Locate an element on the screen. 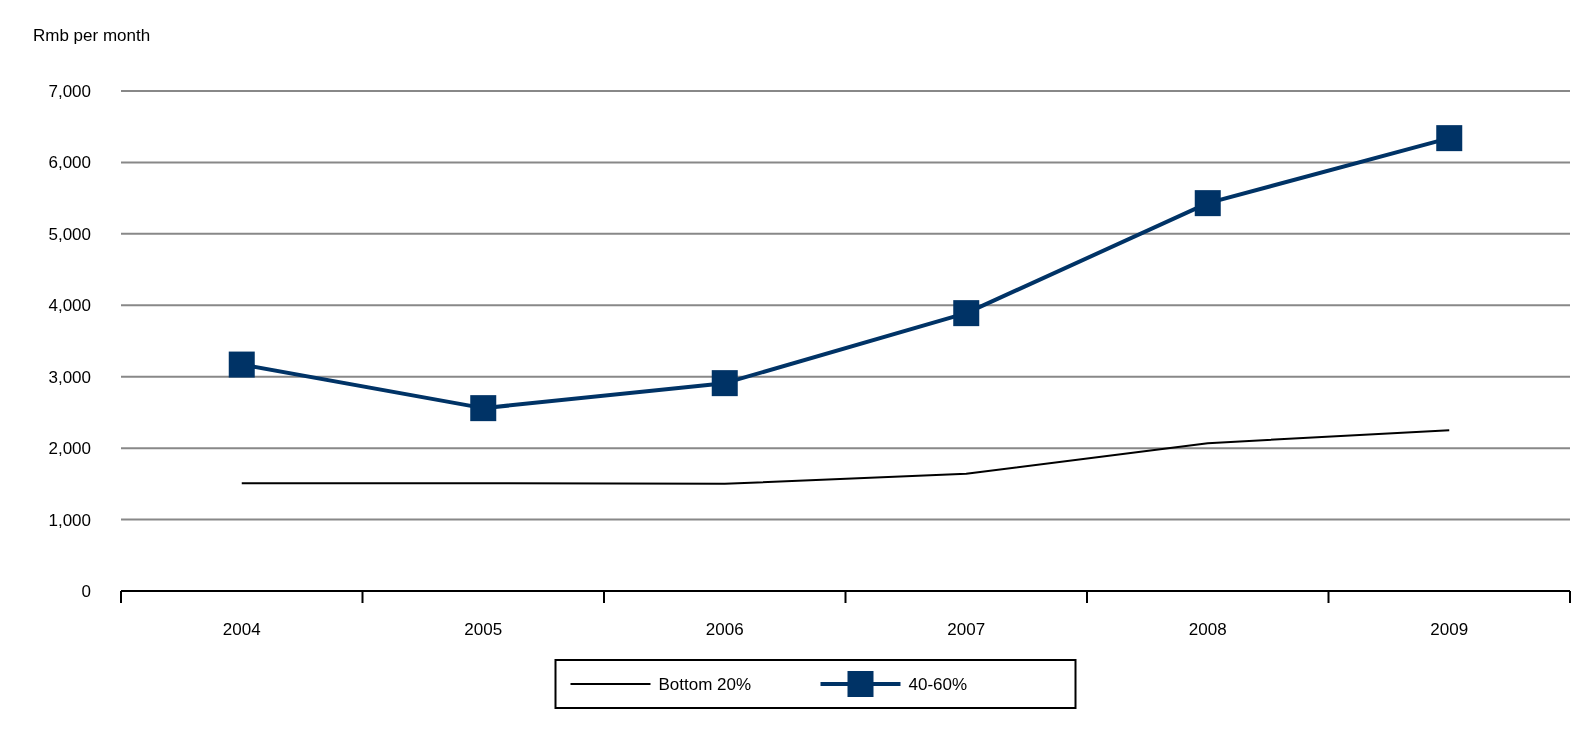  legend-label: 40-60% is located at coordinates (938, 684).